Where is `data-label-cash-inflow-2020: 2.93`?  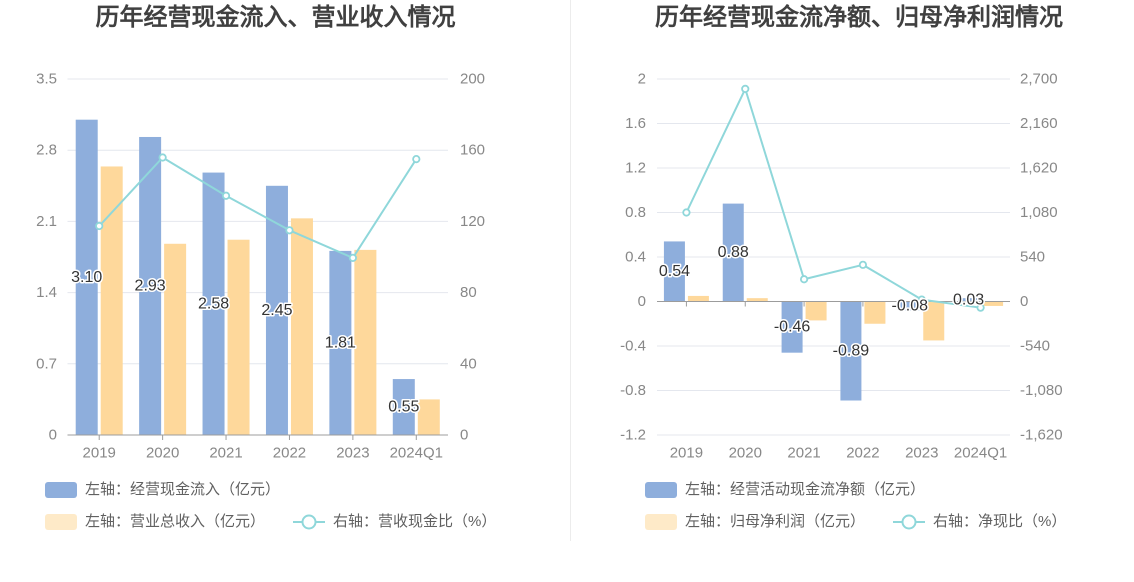
data-label-cash-inflow-2020: 2.93 is located at coordinates (150, 285).